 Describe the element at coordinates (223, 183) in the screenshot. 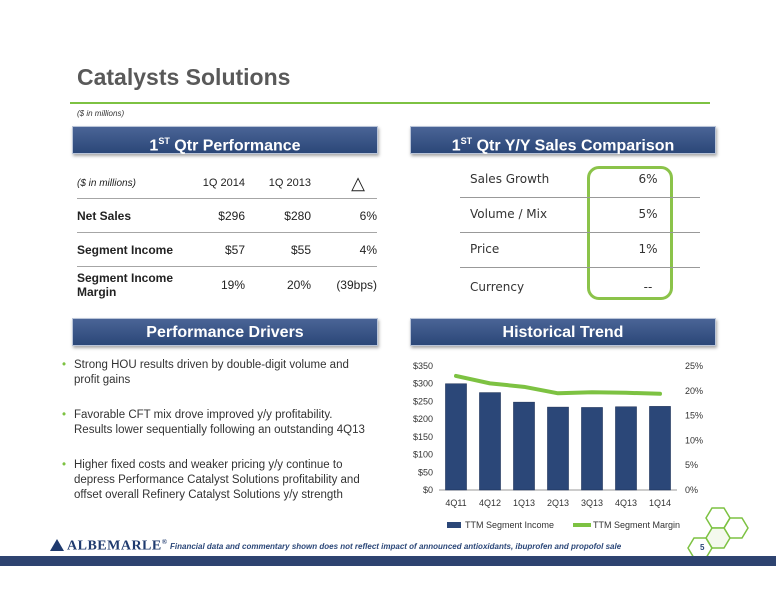

I see `header-1q2014: 1Q 2014` at that location.